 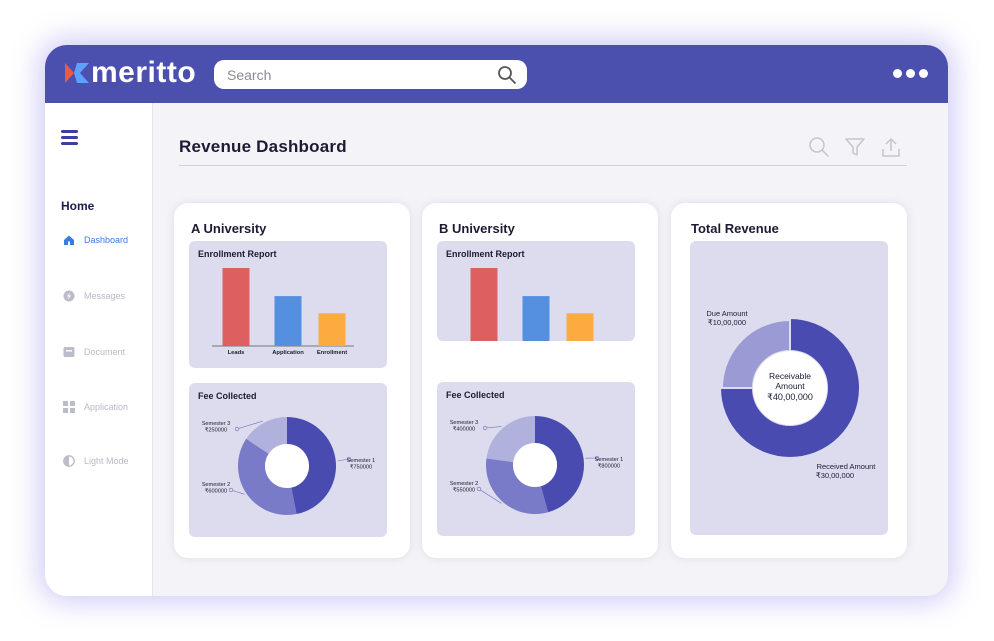 What do you see at coordinates (835, 475) in the screenshot?
I see `slice-value: ₹30,00,000` at bounding box center [835, 475].